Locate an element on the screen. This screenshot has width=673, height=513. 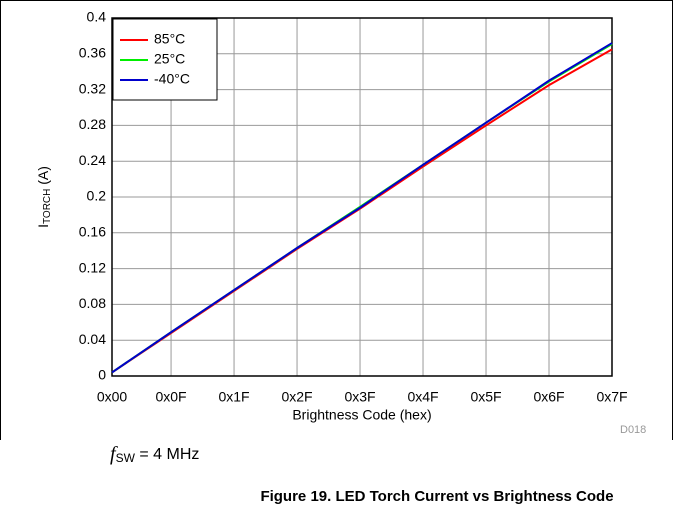
y-label-sub: TORCH is located at coordinates (47, 206).